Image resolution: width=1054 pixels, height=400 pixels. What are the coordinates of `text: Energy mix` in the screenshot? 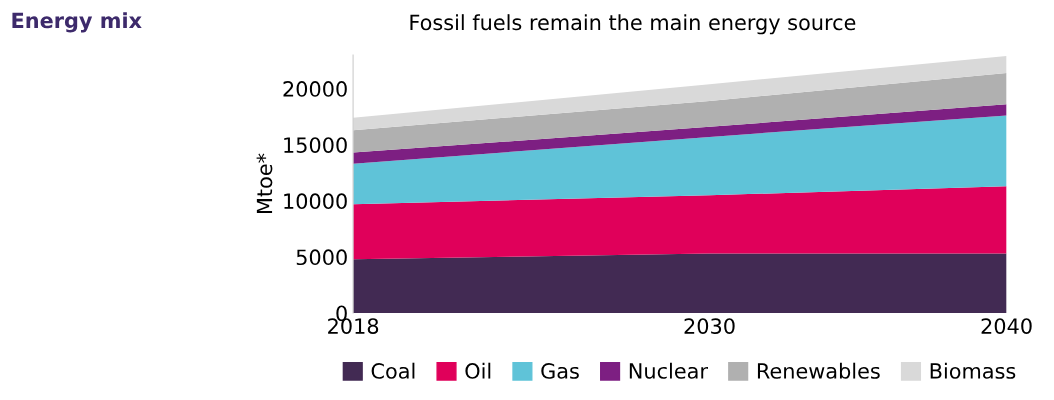 It's located at (77, 22).